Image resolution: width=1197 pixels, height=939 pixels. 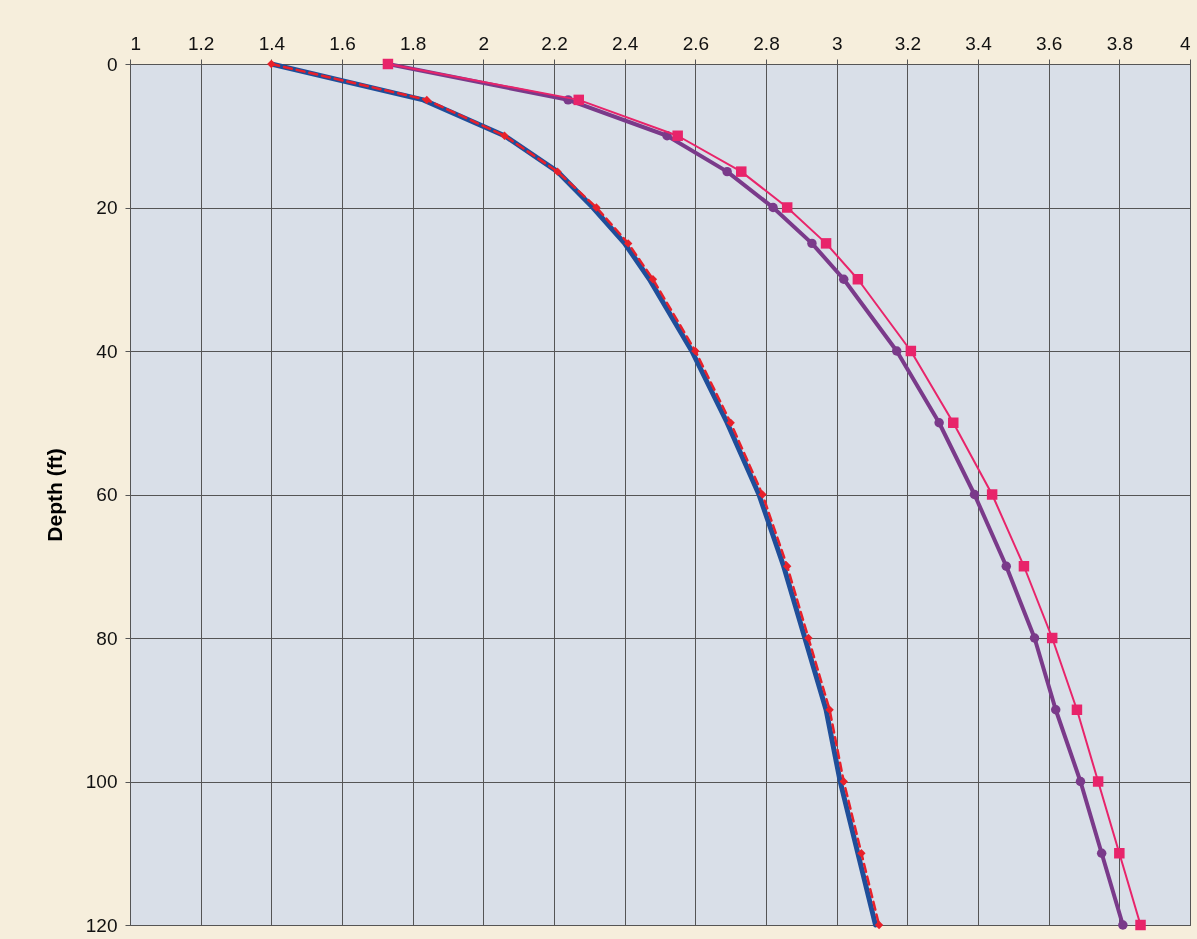 I want to click on x-tick-label: 2.6, so click(x=696, y=43).